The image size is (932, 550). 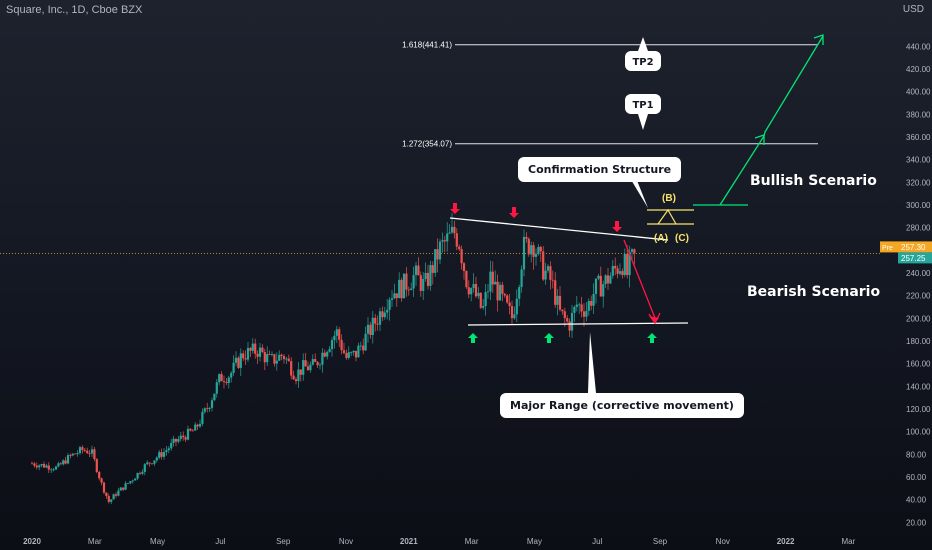 I want to click on pre-tag, so click(x=889, y=247).